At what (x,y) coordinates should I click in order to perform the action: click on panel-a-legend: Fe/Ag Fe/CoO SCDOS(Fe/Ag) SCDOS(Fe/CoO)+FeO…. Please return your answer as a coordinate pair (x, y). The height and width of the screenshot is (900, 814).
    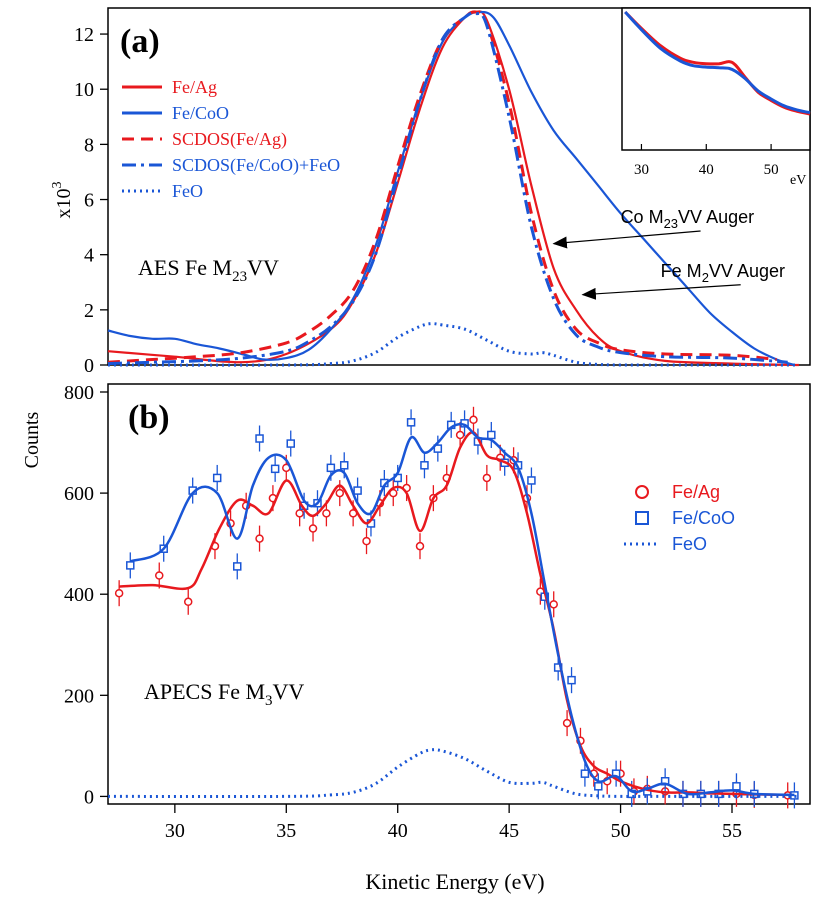
    Looking at the image, I should click on (231, 139).